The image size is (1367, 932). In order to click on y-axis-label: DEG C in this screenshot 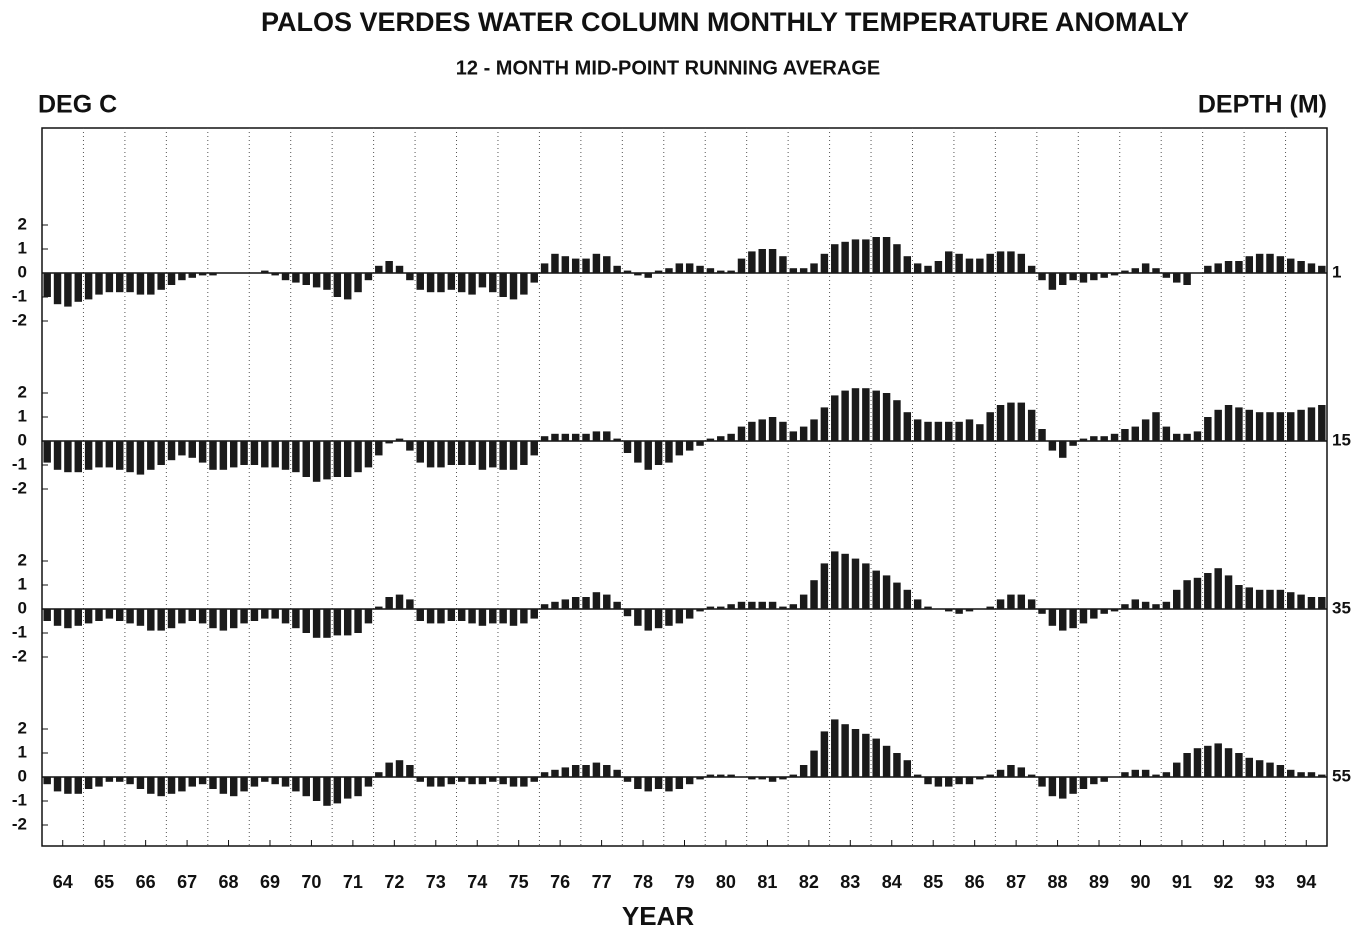, I will do `click(77, 105)`.